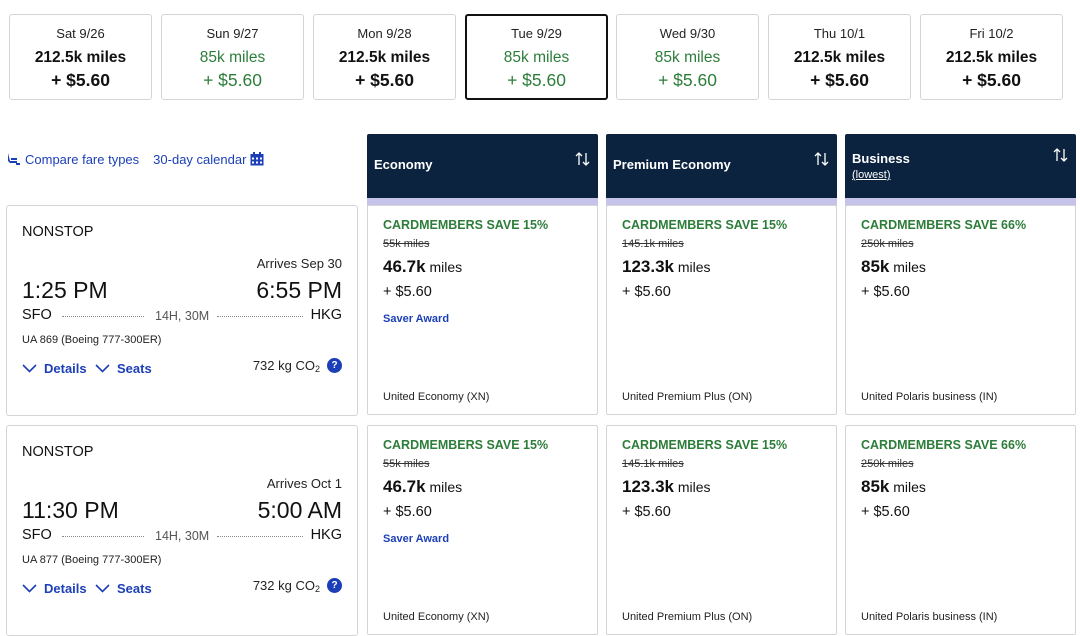  Describe the element at coordinates (991, 57) in the screenshot. I see `date-card-fri-10-2: Fri 10/2 212.5k miles + $5.60` at that location.